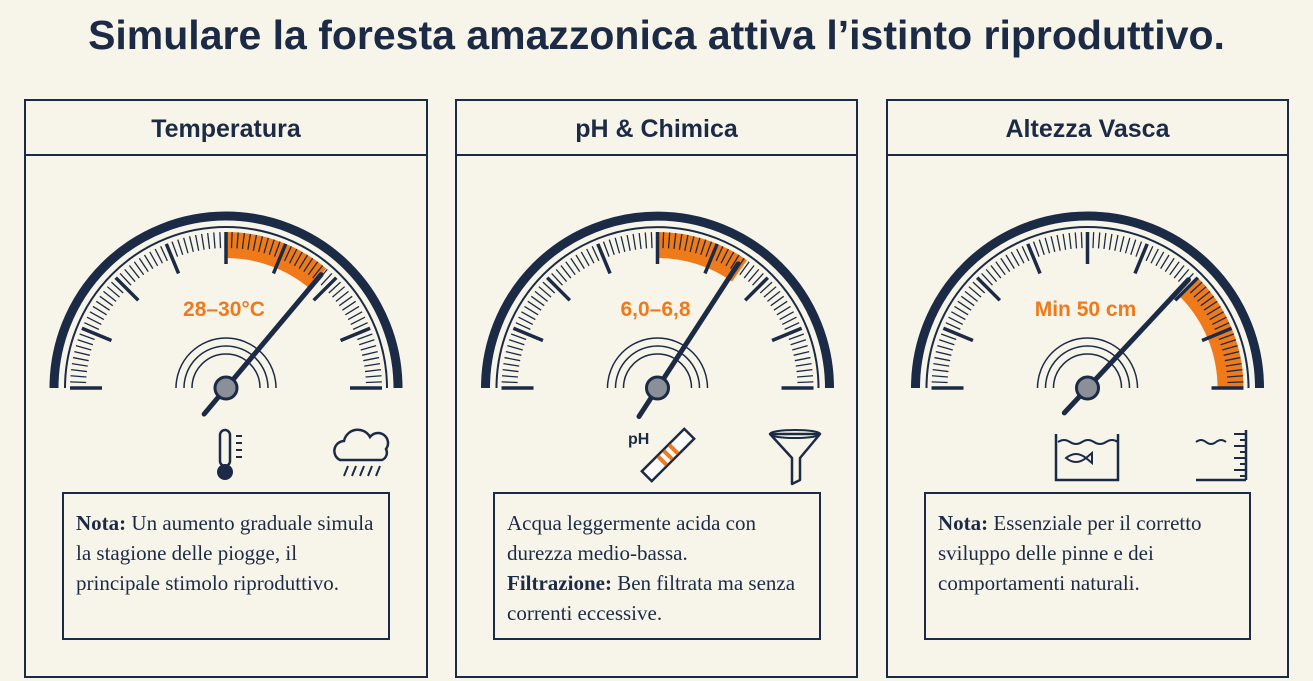 The width and height of the screenshot is (1313, 681). Describe the element at coordinates (101, 523) in the screenshot. I see `note-label: Nota:` at that location.